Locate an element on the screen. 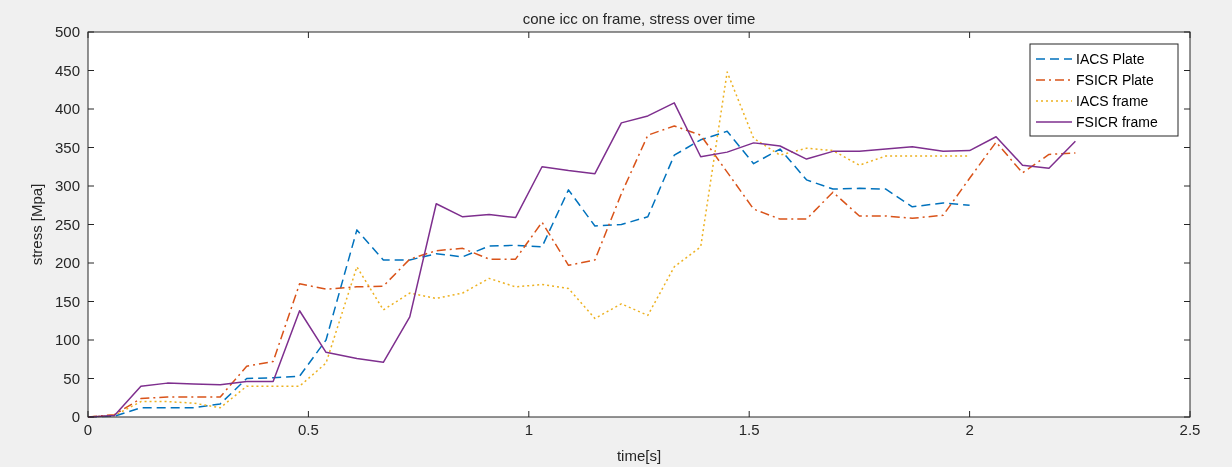 The height and width of the screenshot is (467, 1232). y-tick-label: 0 is located at coordinates (75, 416).